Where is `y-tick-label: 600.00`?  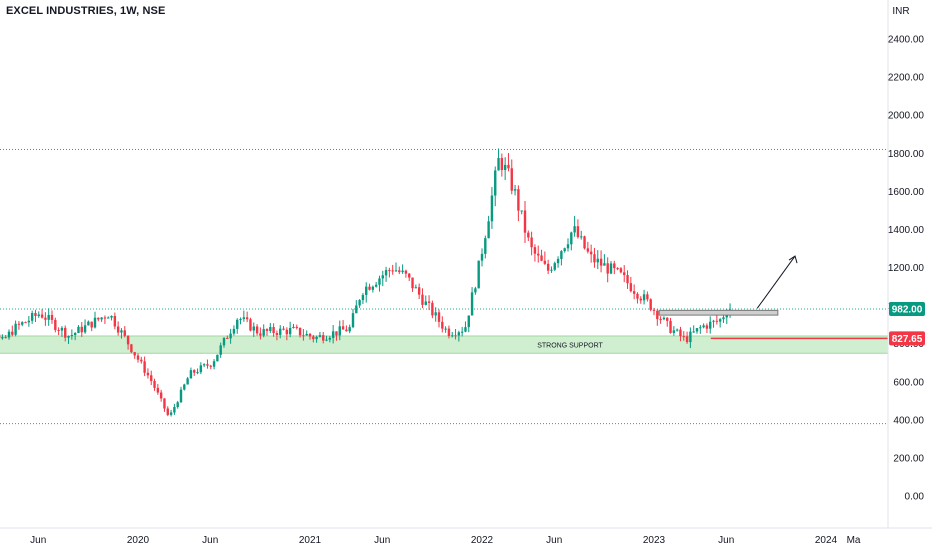
y-tick-label: 600.00 is located at coordinates (908, 382).